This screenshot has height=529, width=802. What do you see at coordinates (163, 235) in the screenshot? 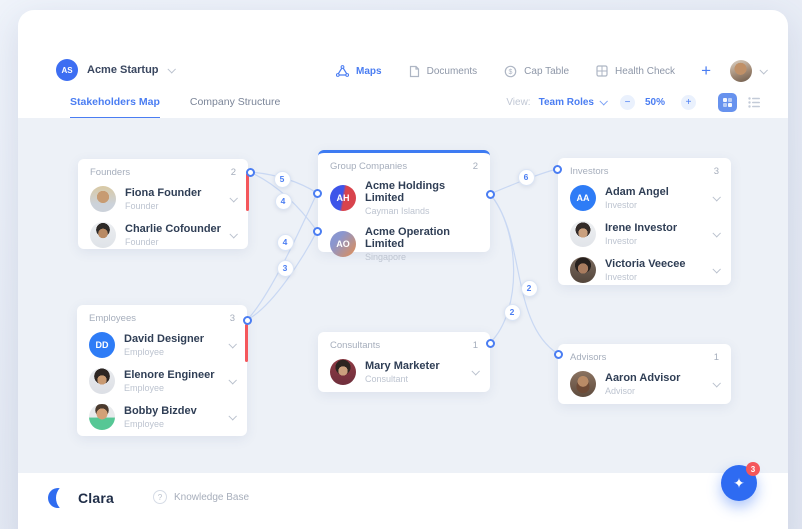
I see `member-row: Charlie Cofounder Founder` at bounding box center [163, 235].